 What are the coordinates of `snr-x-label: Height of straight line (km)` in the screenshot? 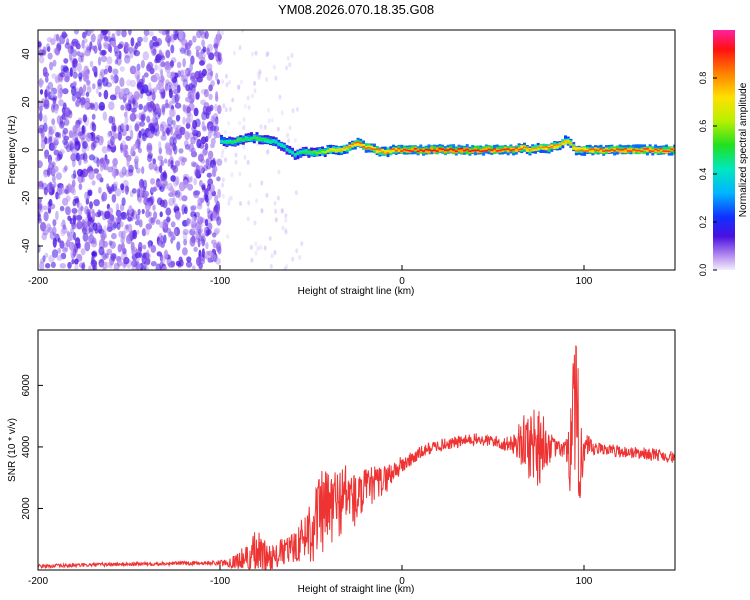 It's located at (356, 589).